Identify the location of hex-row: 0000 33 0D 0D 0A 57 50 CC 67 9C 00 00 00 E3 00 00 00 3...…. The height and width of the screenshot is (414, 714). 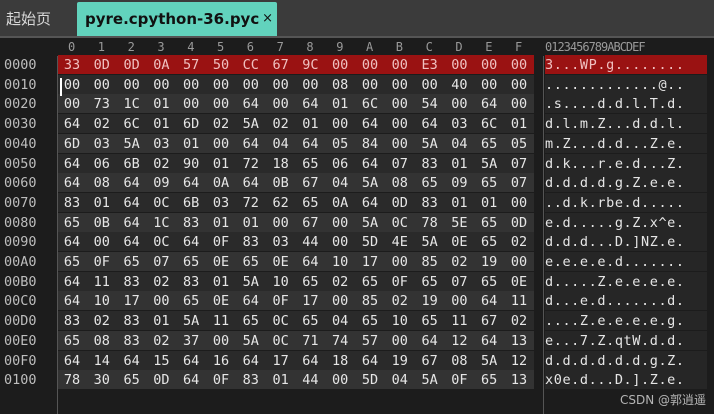
(357, 65).